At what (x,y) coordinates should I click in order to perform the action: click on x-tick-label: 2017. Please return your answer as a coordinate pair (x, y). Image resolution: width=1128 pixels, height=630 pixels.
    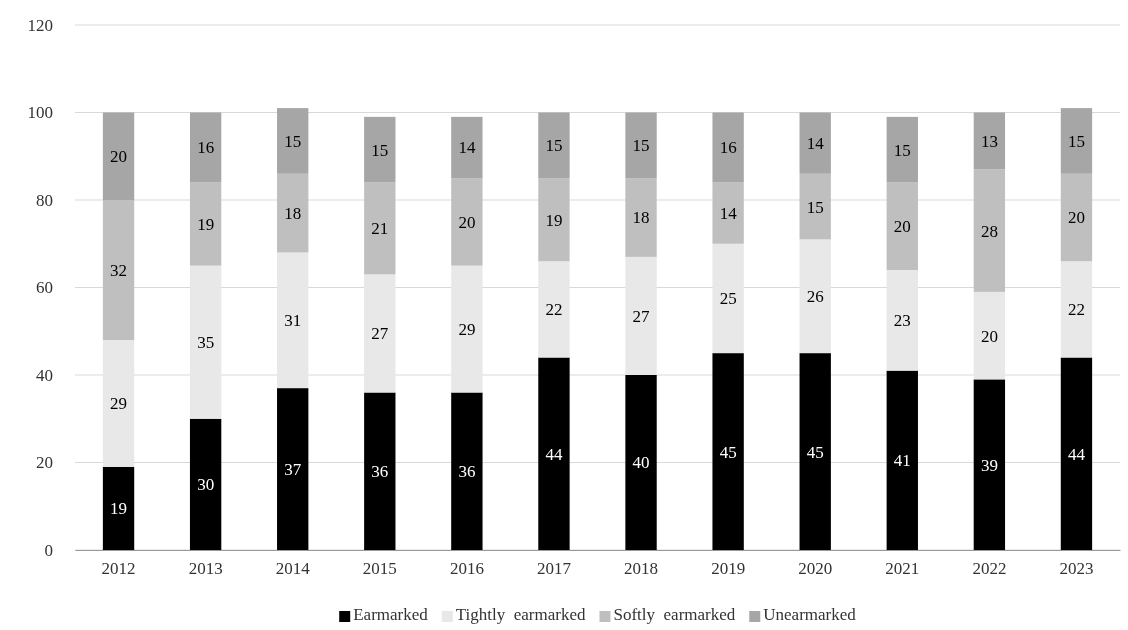
    Looking at the image, I should click on (554, 569).